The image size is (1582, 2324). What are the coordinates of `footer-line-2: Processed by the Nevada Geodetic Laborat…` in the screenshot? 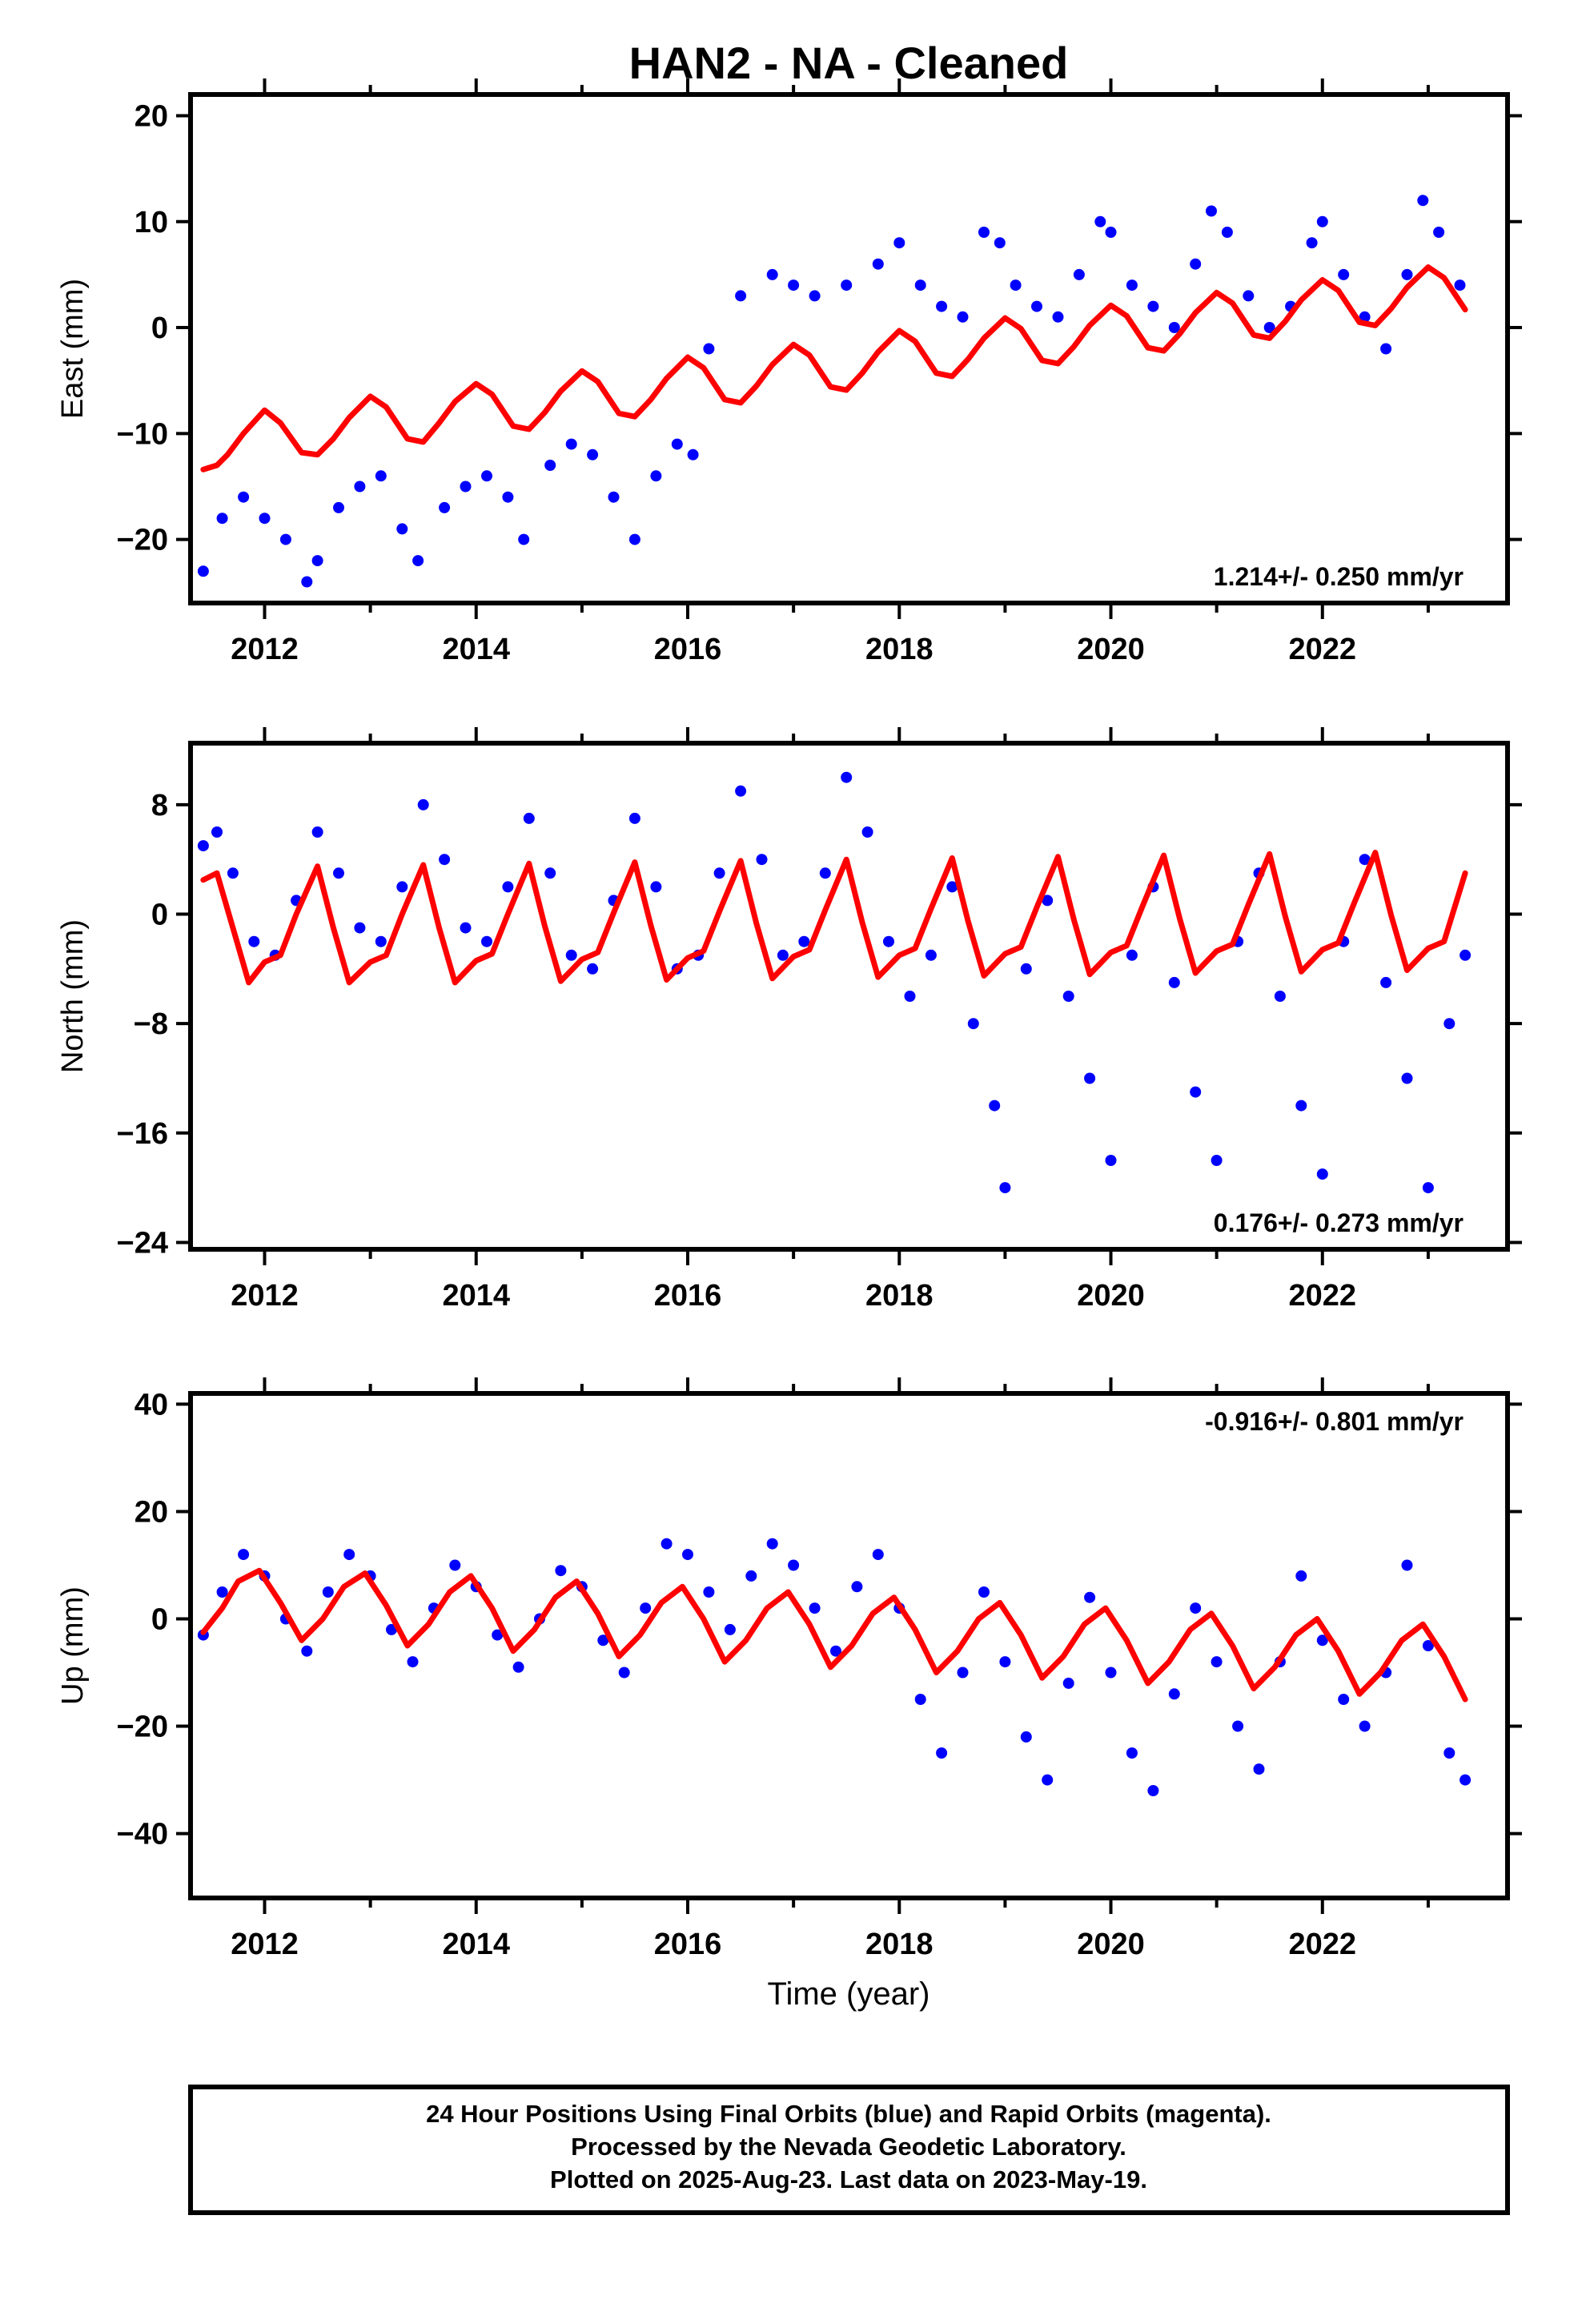 It's located at (848, 2147).